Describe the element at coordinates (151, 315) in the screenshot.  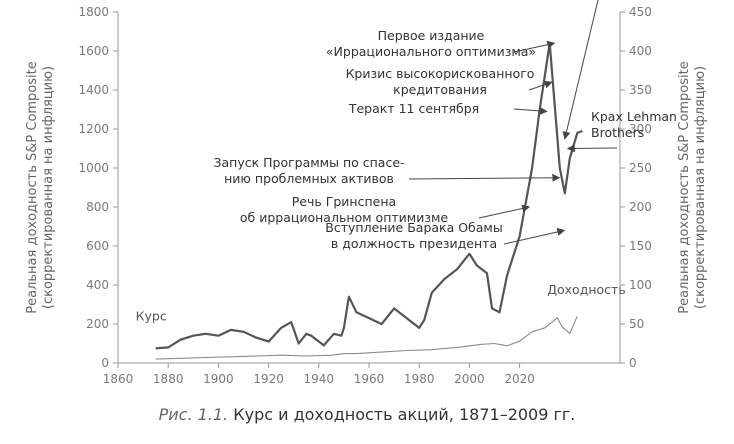
I see `price-series-label: Курс` at that location.